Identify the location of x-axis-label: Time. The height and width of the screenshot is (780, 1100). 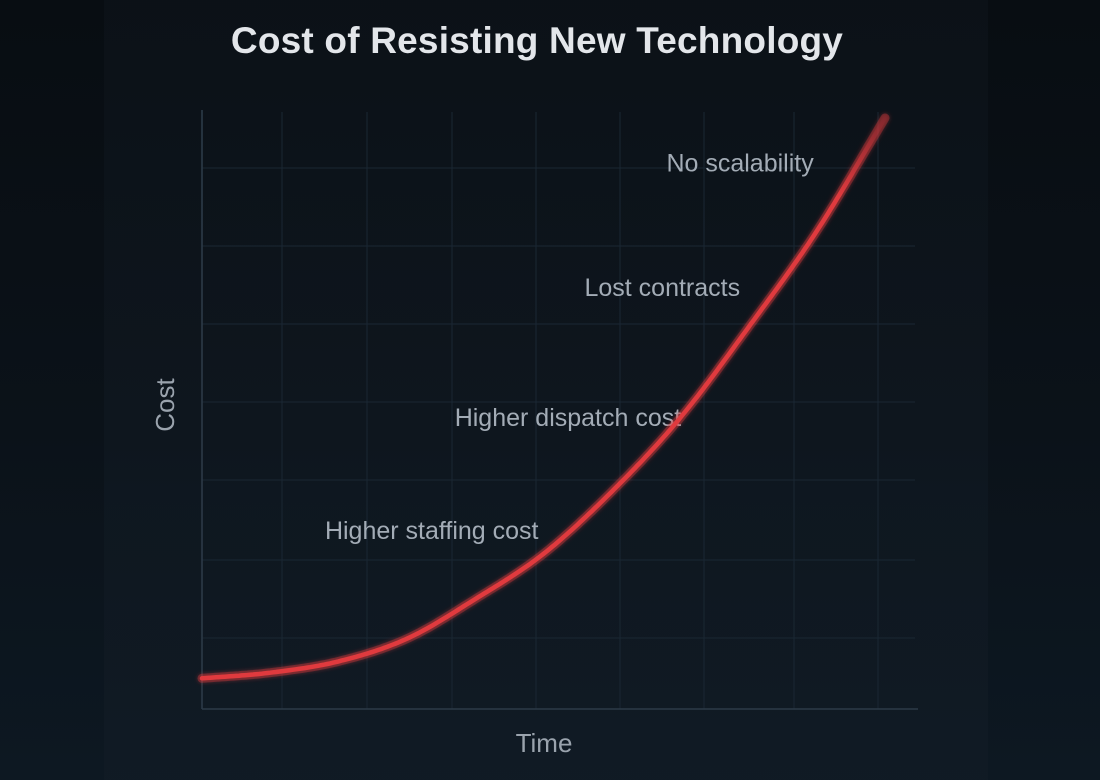
(544, 743).